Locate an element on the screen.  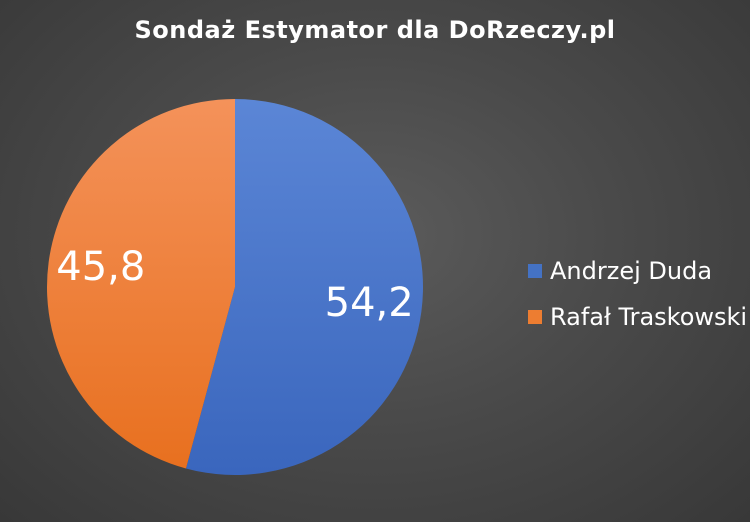
legend-swatch-traskowski is located at coordinates (535, 317).